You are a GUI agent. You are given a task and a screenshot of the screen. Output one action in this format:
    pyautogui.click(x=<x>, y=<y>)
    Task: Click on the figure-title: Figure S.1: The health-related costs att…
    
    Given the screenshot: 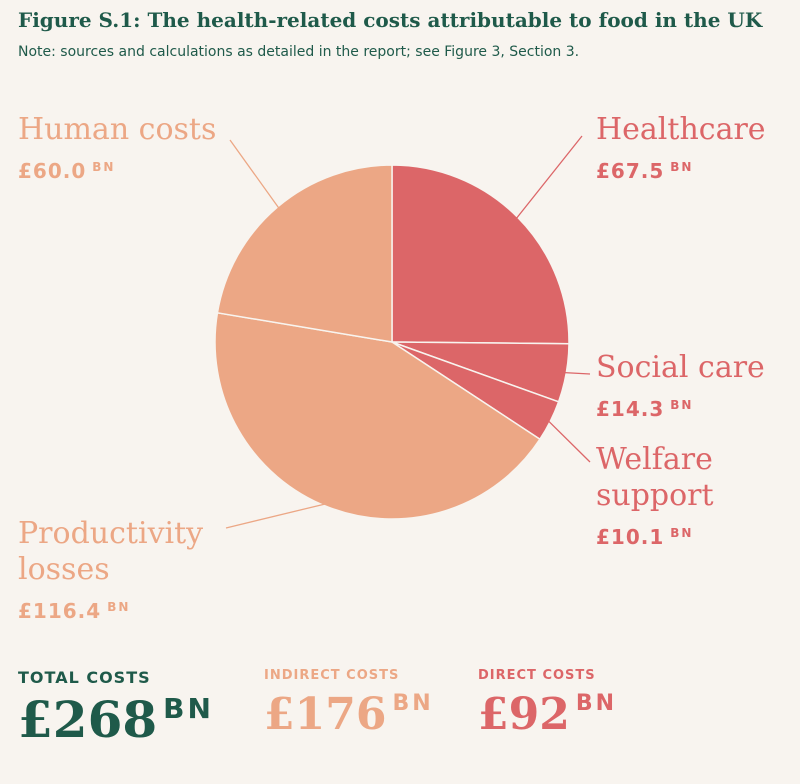 What is the action you would take?
    pyautogui.click(x=390, y=20)
    